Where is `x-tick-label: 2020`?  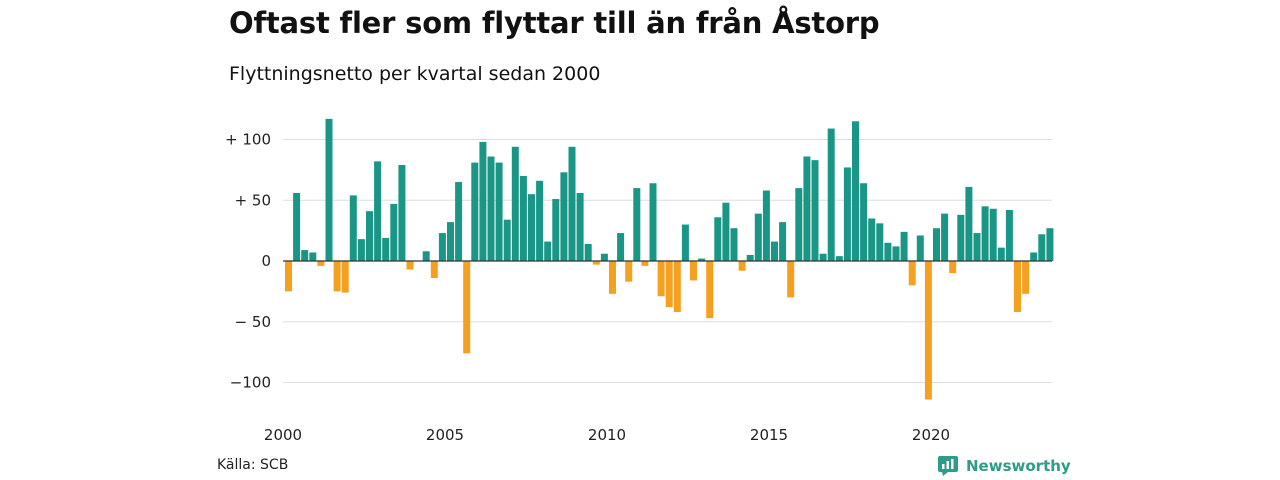 x-tick-label: 2020 is located at coordinates (931, 435).